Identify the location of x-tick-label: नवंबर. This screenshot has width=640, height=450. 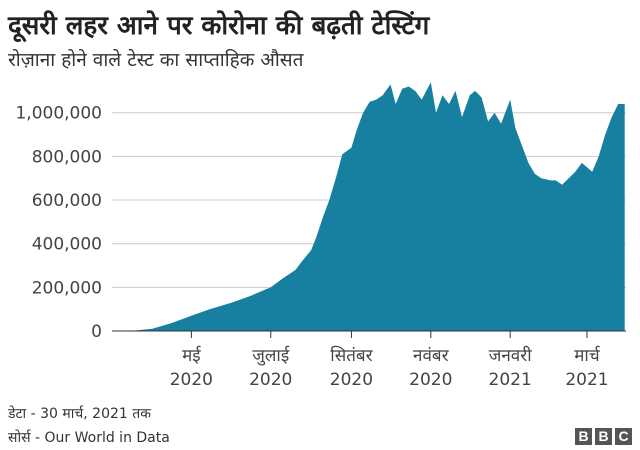
(431, 356).